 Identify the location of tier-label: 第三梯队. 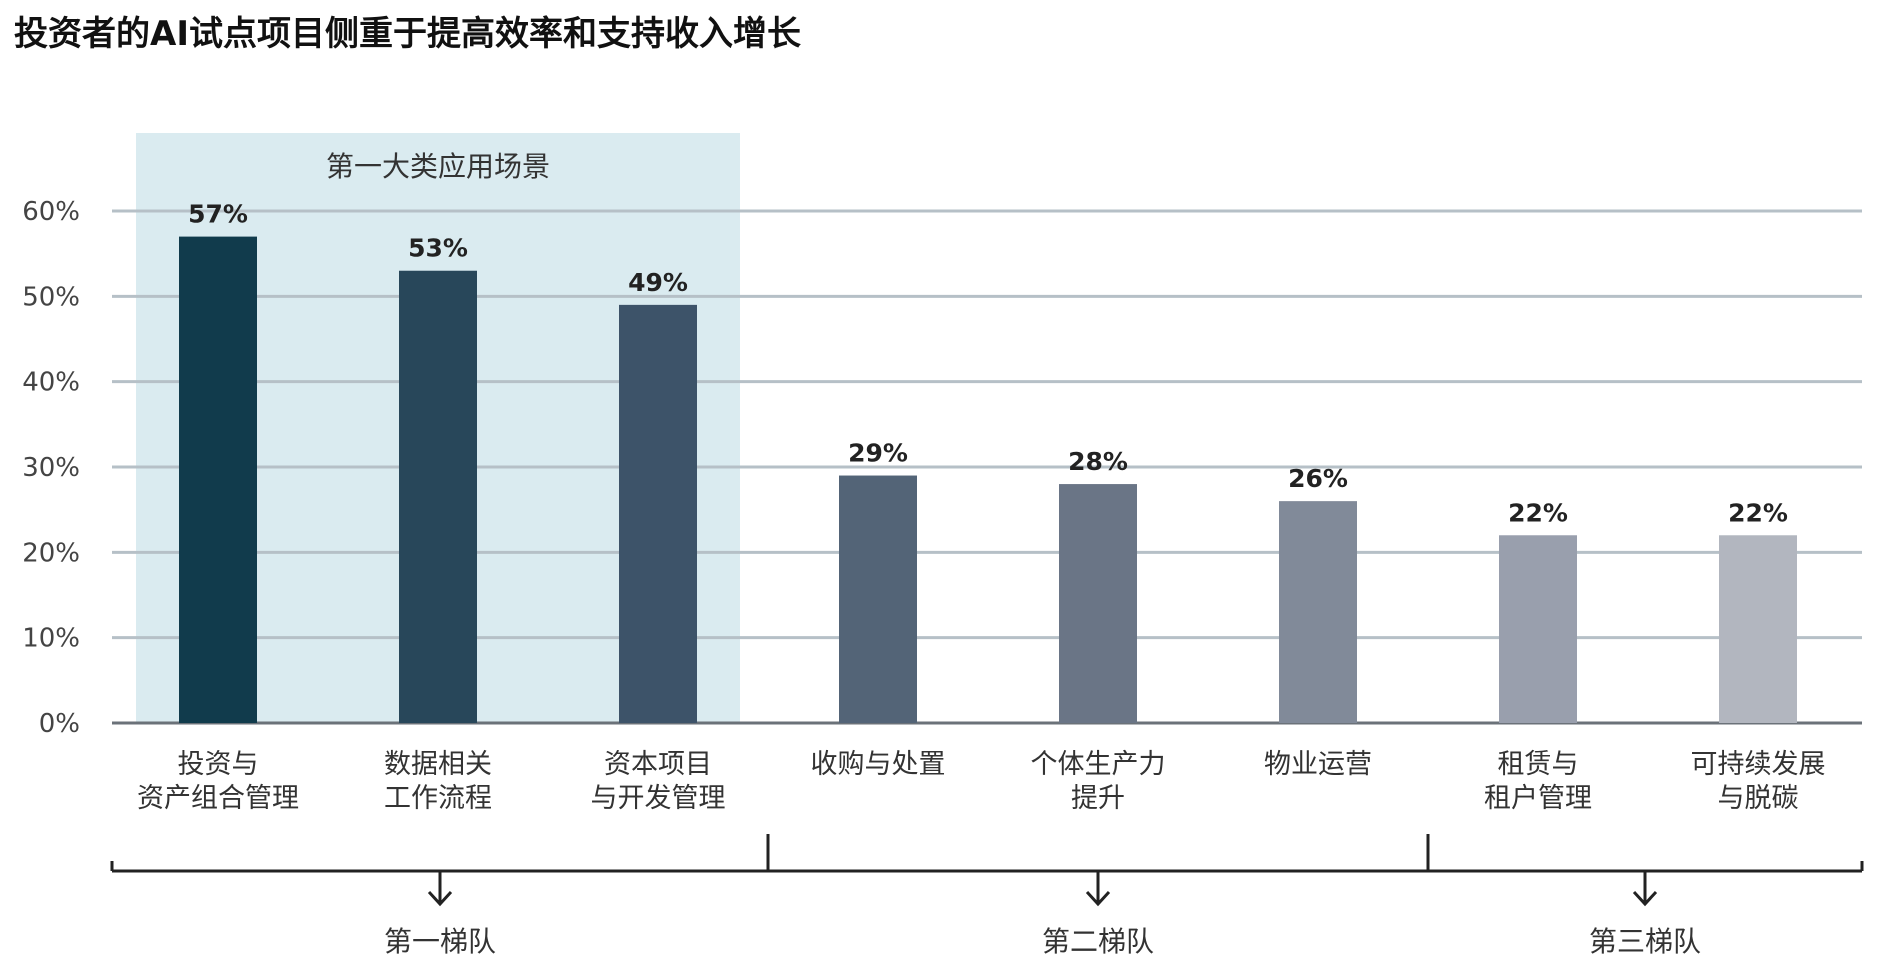
(1645, 941).